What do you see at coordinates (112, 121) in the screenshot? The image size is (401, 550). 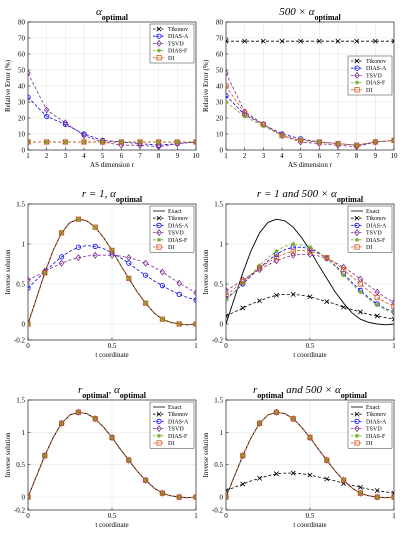 I see `series-line-dias-a` at bounding box center [112, 121].